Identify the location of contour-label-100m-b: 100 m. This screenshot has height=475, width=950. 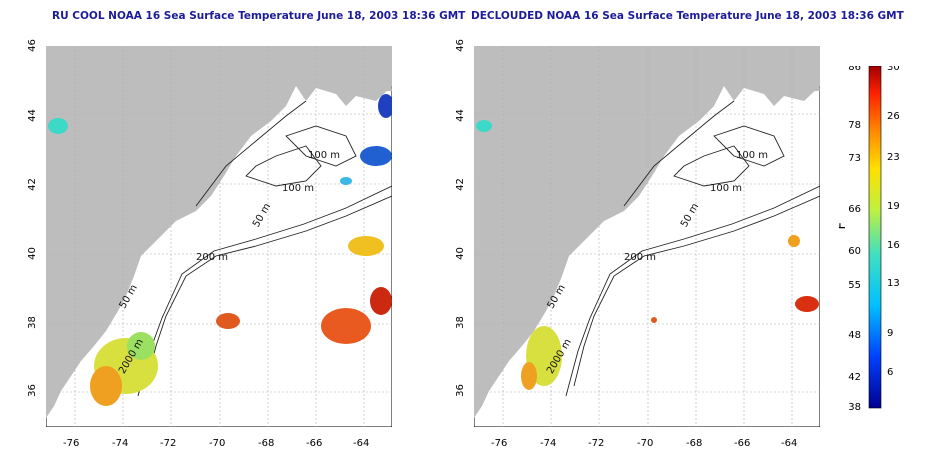
(298, 188).